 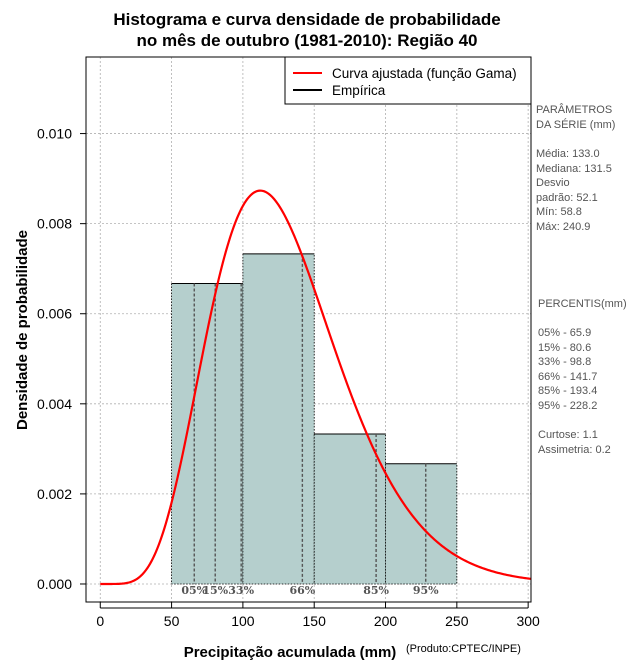 I want to click on params-line: padrão: 52.1, so click(x=567, y=198).